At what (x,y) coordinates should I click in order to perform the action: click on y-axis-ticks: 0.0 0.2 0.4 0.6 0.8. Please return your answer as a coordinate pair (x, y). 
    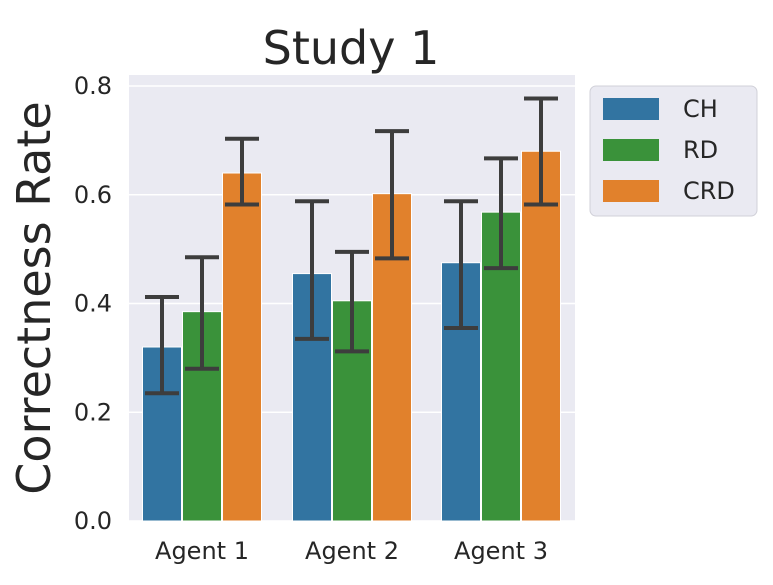
    Looking at the image, I should click on (93, 303).